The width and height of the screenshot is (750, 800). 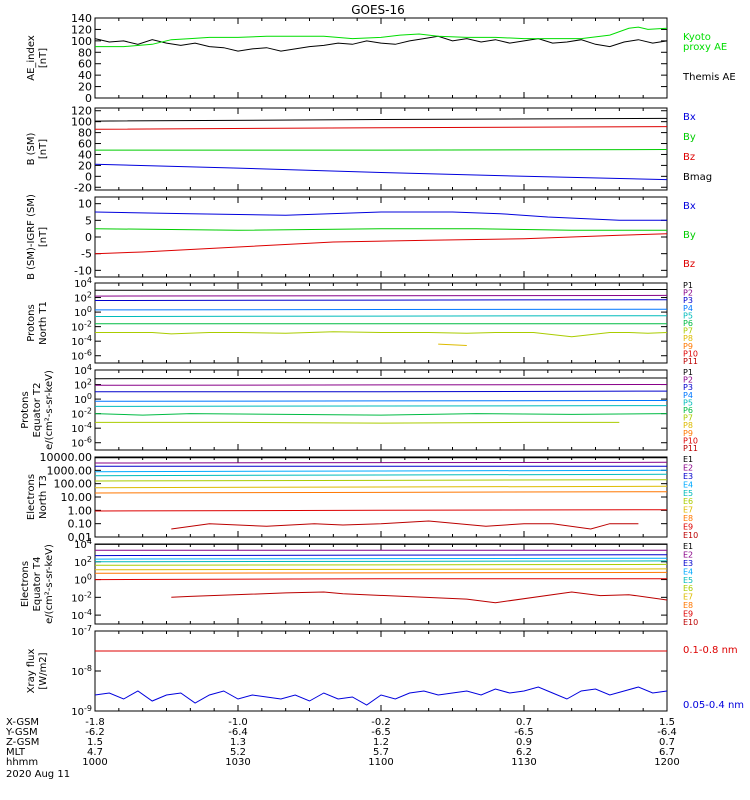 What do you see at coordinates (85, 144) in the screenshot?
I see `y-tick-label: 60` at bounding box center [85, 144].